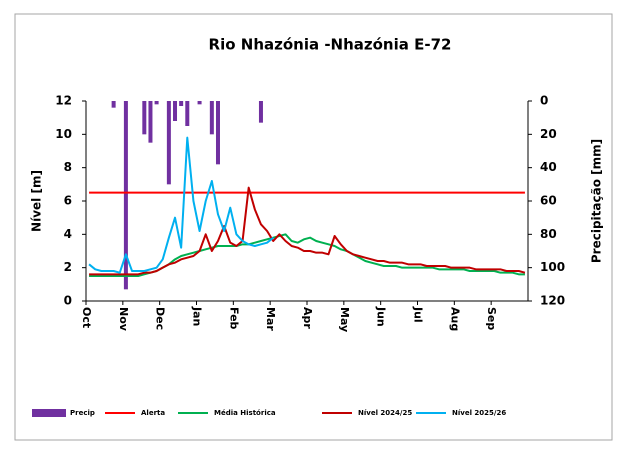 This screenshot has width=621, height=450. What do you see at coordinates (385, 413) in the screenshot?
I see `legend-label: Nível 2024/25` at bounding box center [385, 413].